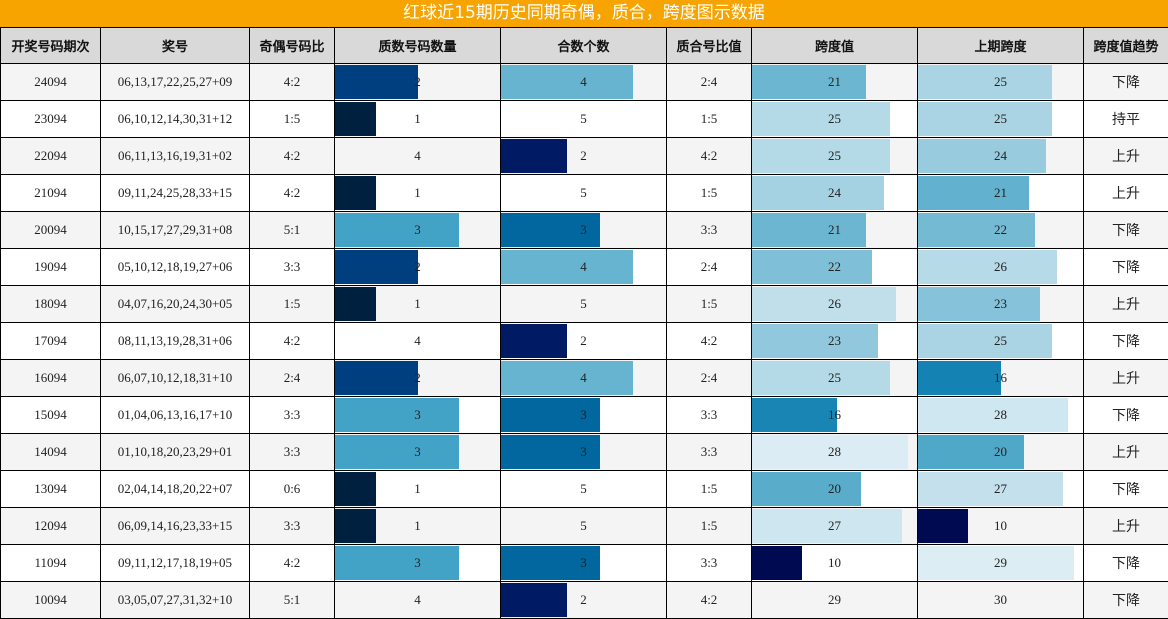 Image resolution: width=1168 pixels, height=619 pixels. What do you see at coordinates (1000, 266) in the screenshot?
I see `prev-span-cell-value: 26` at bounding box center [1000, 266].